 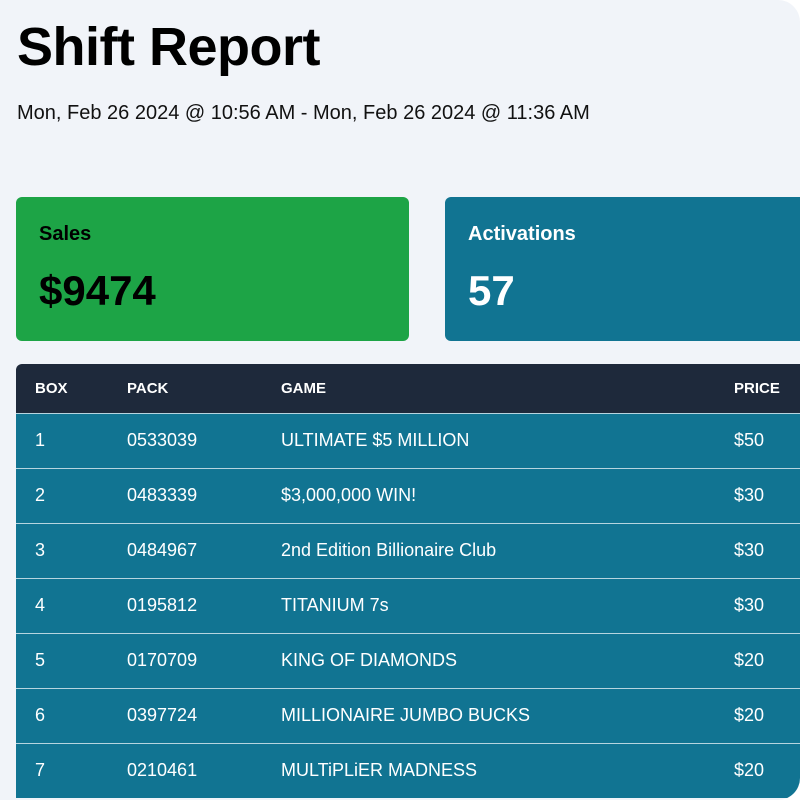 What do you see at coordinates (335, 605) in the screenshot?
I see `cell-game: TITANIUM 7s` at bounding box center [335, 605].